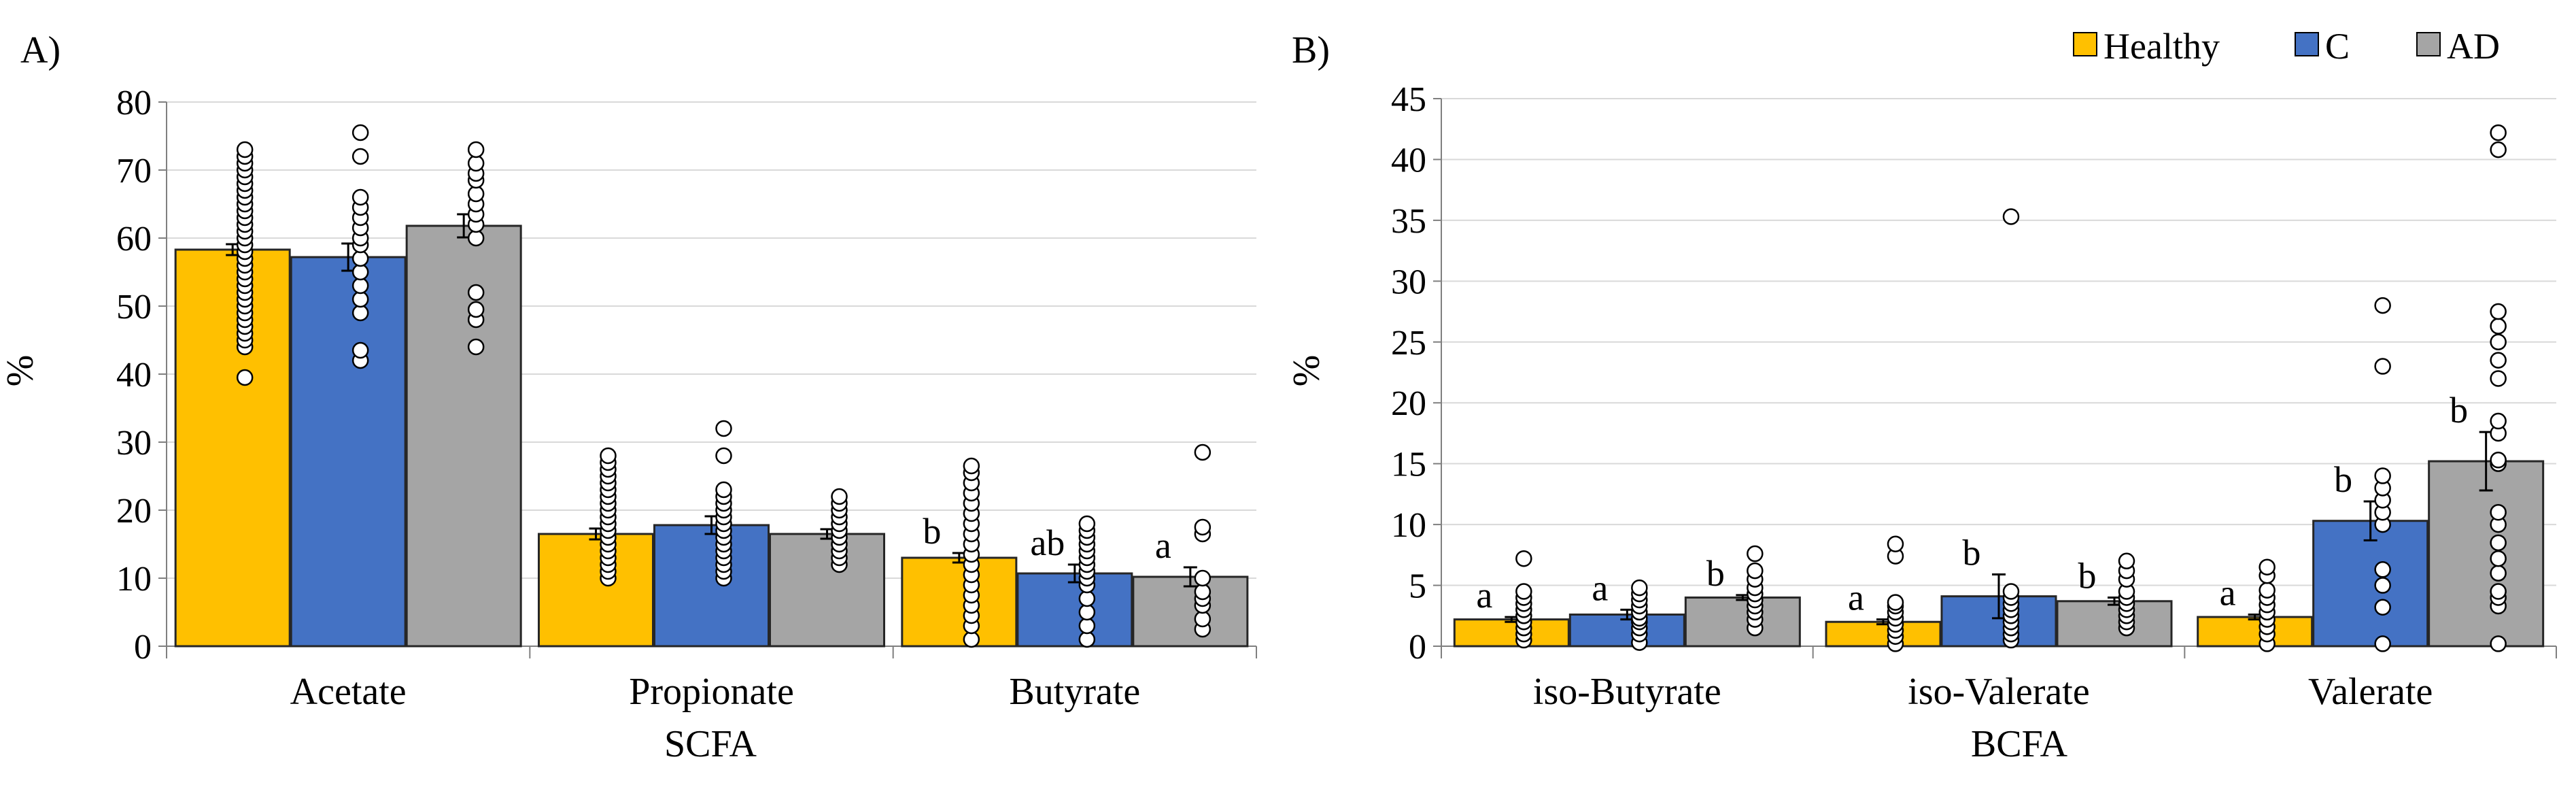  What do you see at coordinates (20, 371) in the screenshot?
I see `panel-a-y-axis-label: %` at bounding box center [20, 371].